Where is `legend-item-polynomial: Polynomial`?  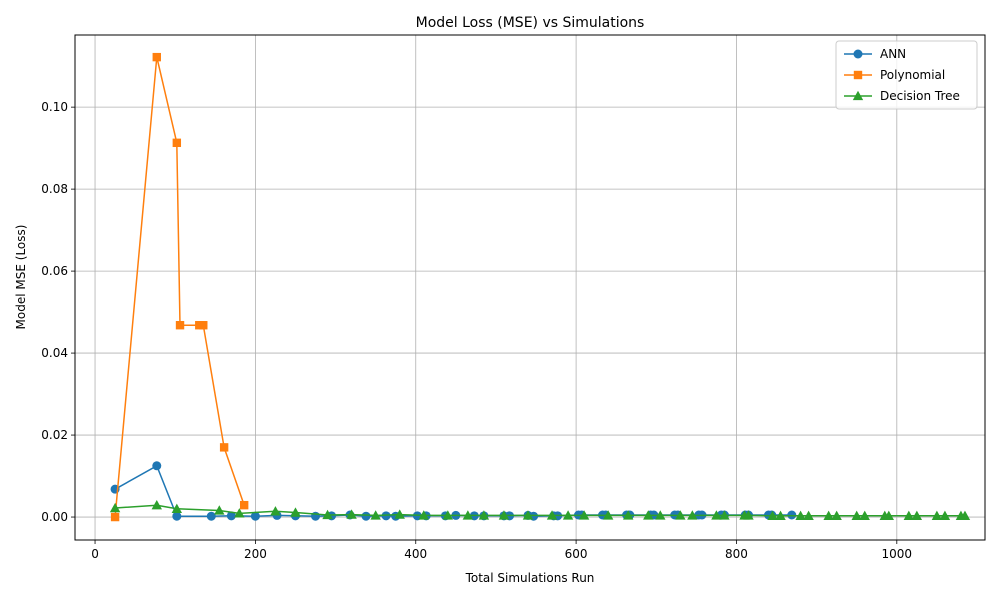
legend-item-polynomial: Polynomial is located at coordinates (894, 75).